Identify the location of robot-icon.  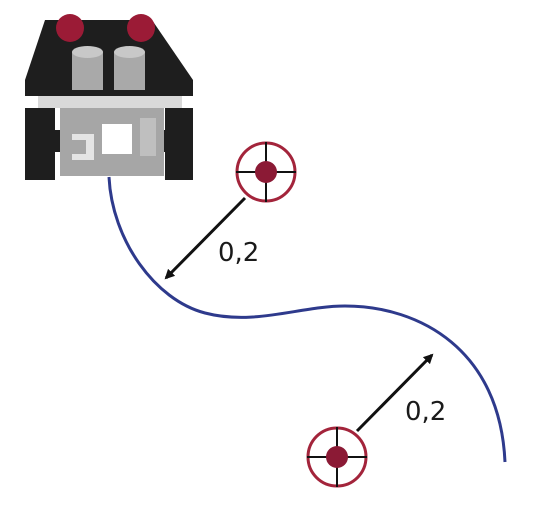
(109, 97).